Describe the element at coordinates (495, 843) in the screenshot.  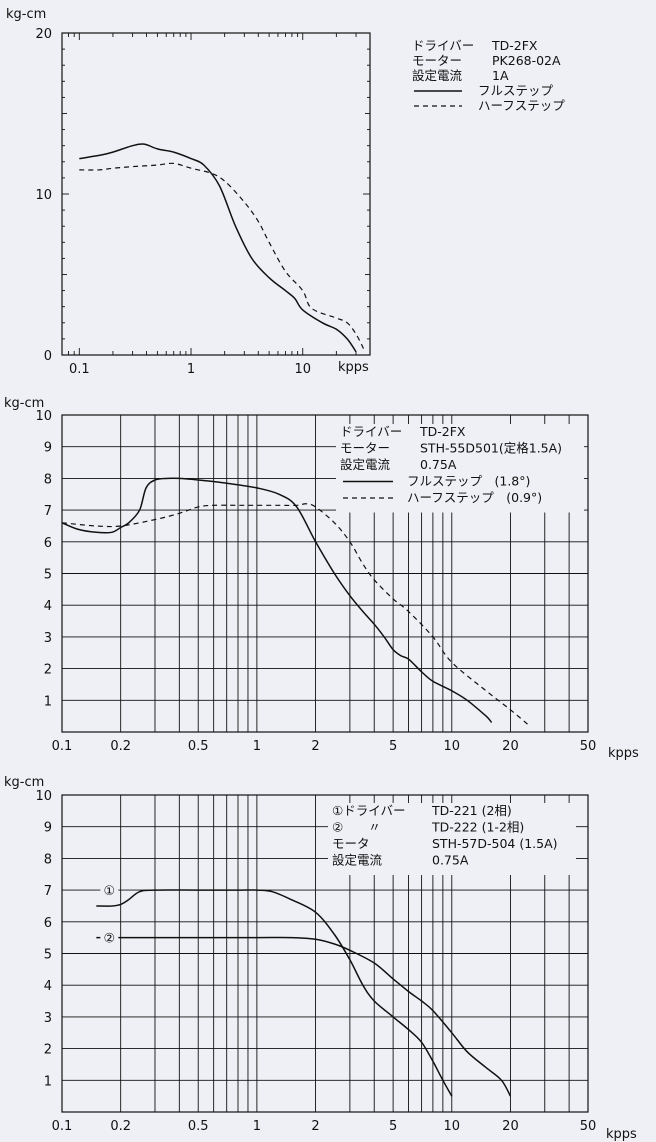
I see `legend-value: STH-57D-504 (1.5A)` at that location.